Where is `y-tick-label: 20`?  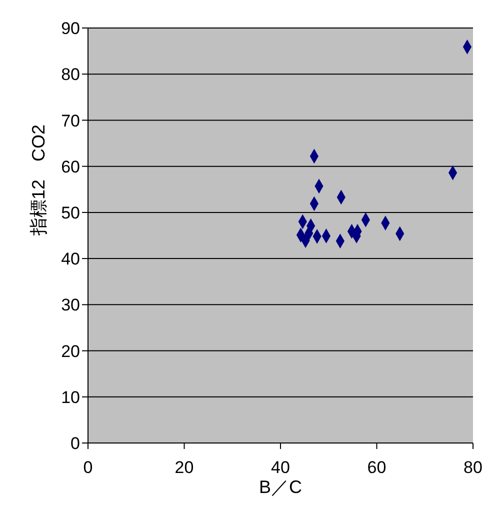 y-tick-label: 20 is located at coordinates (70, 351).